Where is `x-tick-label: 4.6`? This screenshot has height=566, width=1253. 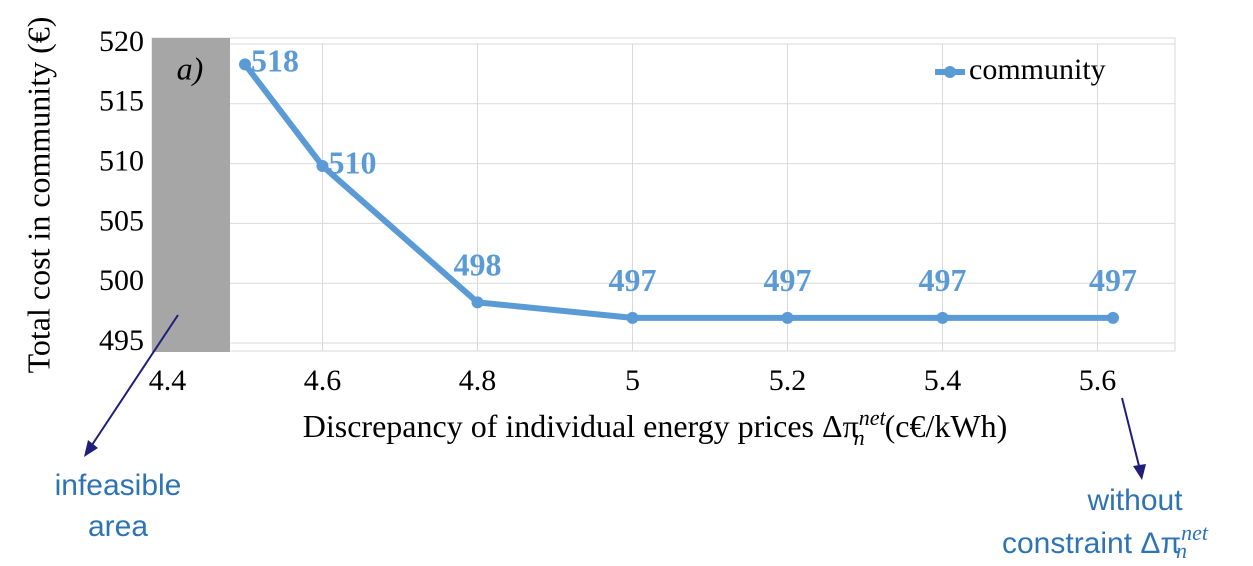
x-tick-label: 4.6 is located at coordinates (323, 380).